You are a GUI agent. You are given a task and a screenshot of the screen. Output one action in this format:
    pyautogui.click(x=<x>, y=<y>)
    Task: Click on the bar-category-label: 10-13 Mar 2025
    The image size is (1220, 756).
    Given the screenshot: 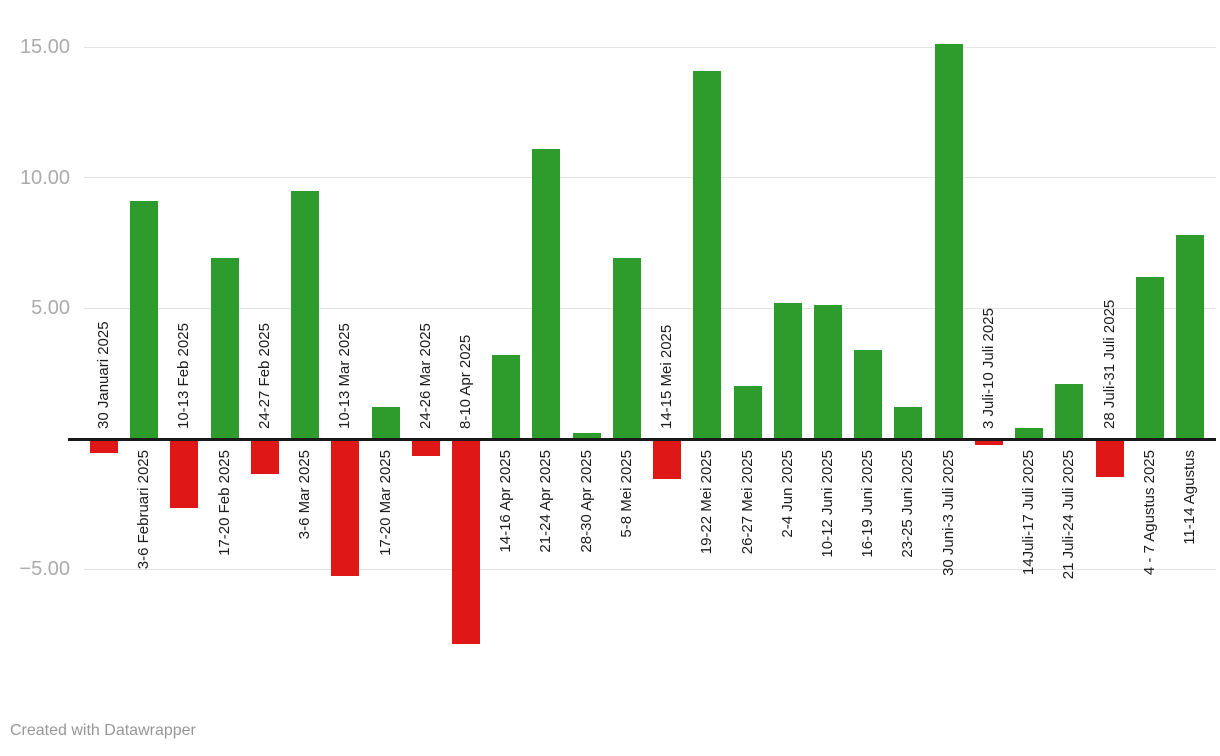 What is the action you would take?
    pyautogui.click(x=345, y=376)
    